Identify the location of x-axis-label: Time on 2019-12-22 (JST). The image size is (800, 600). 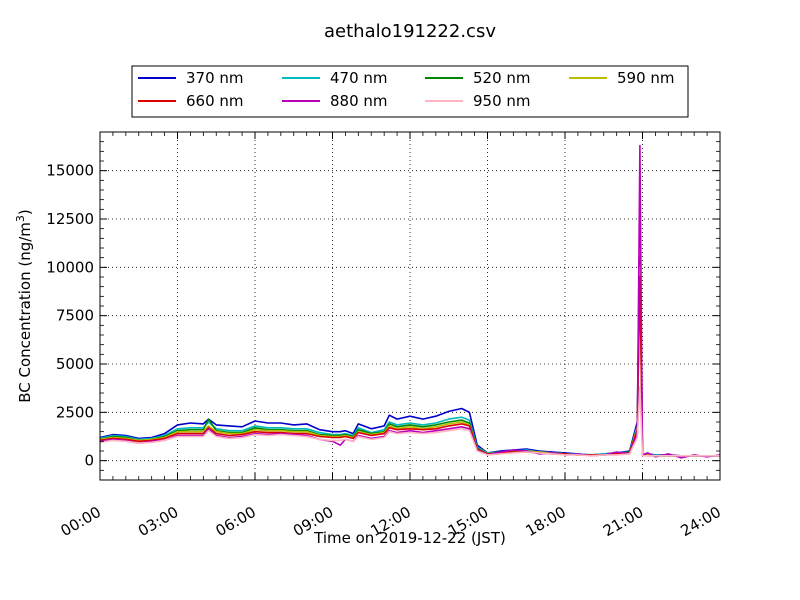
(409, 538).